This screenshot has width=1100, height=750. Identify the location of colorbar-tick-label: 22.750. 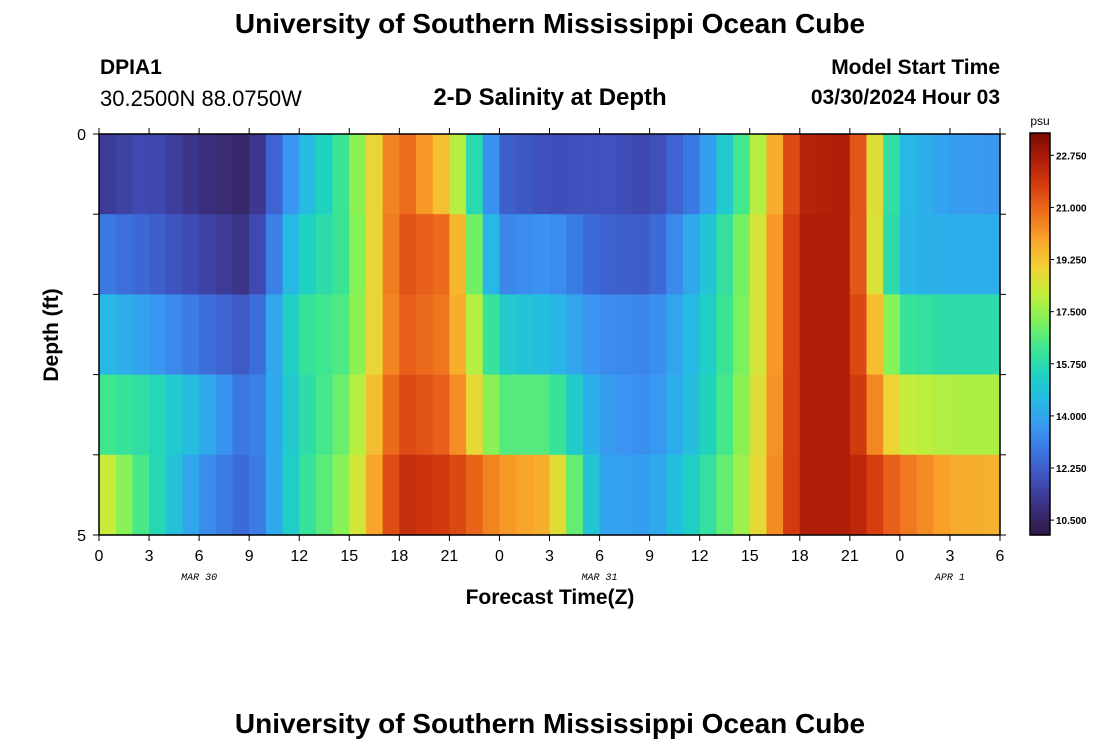
(1071, 156).